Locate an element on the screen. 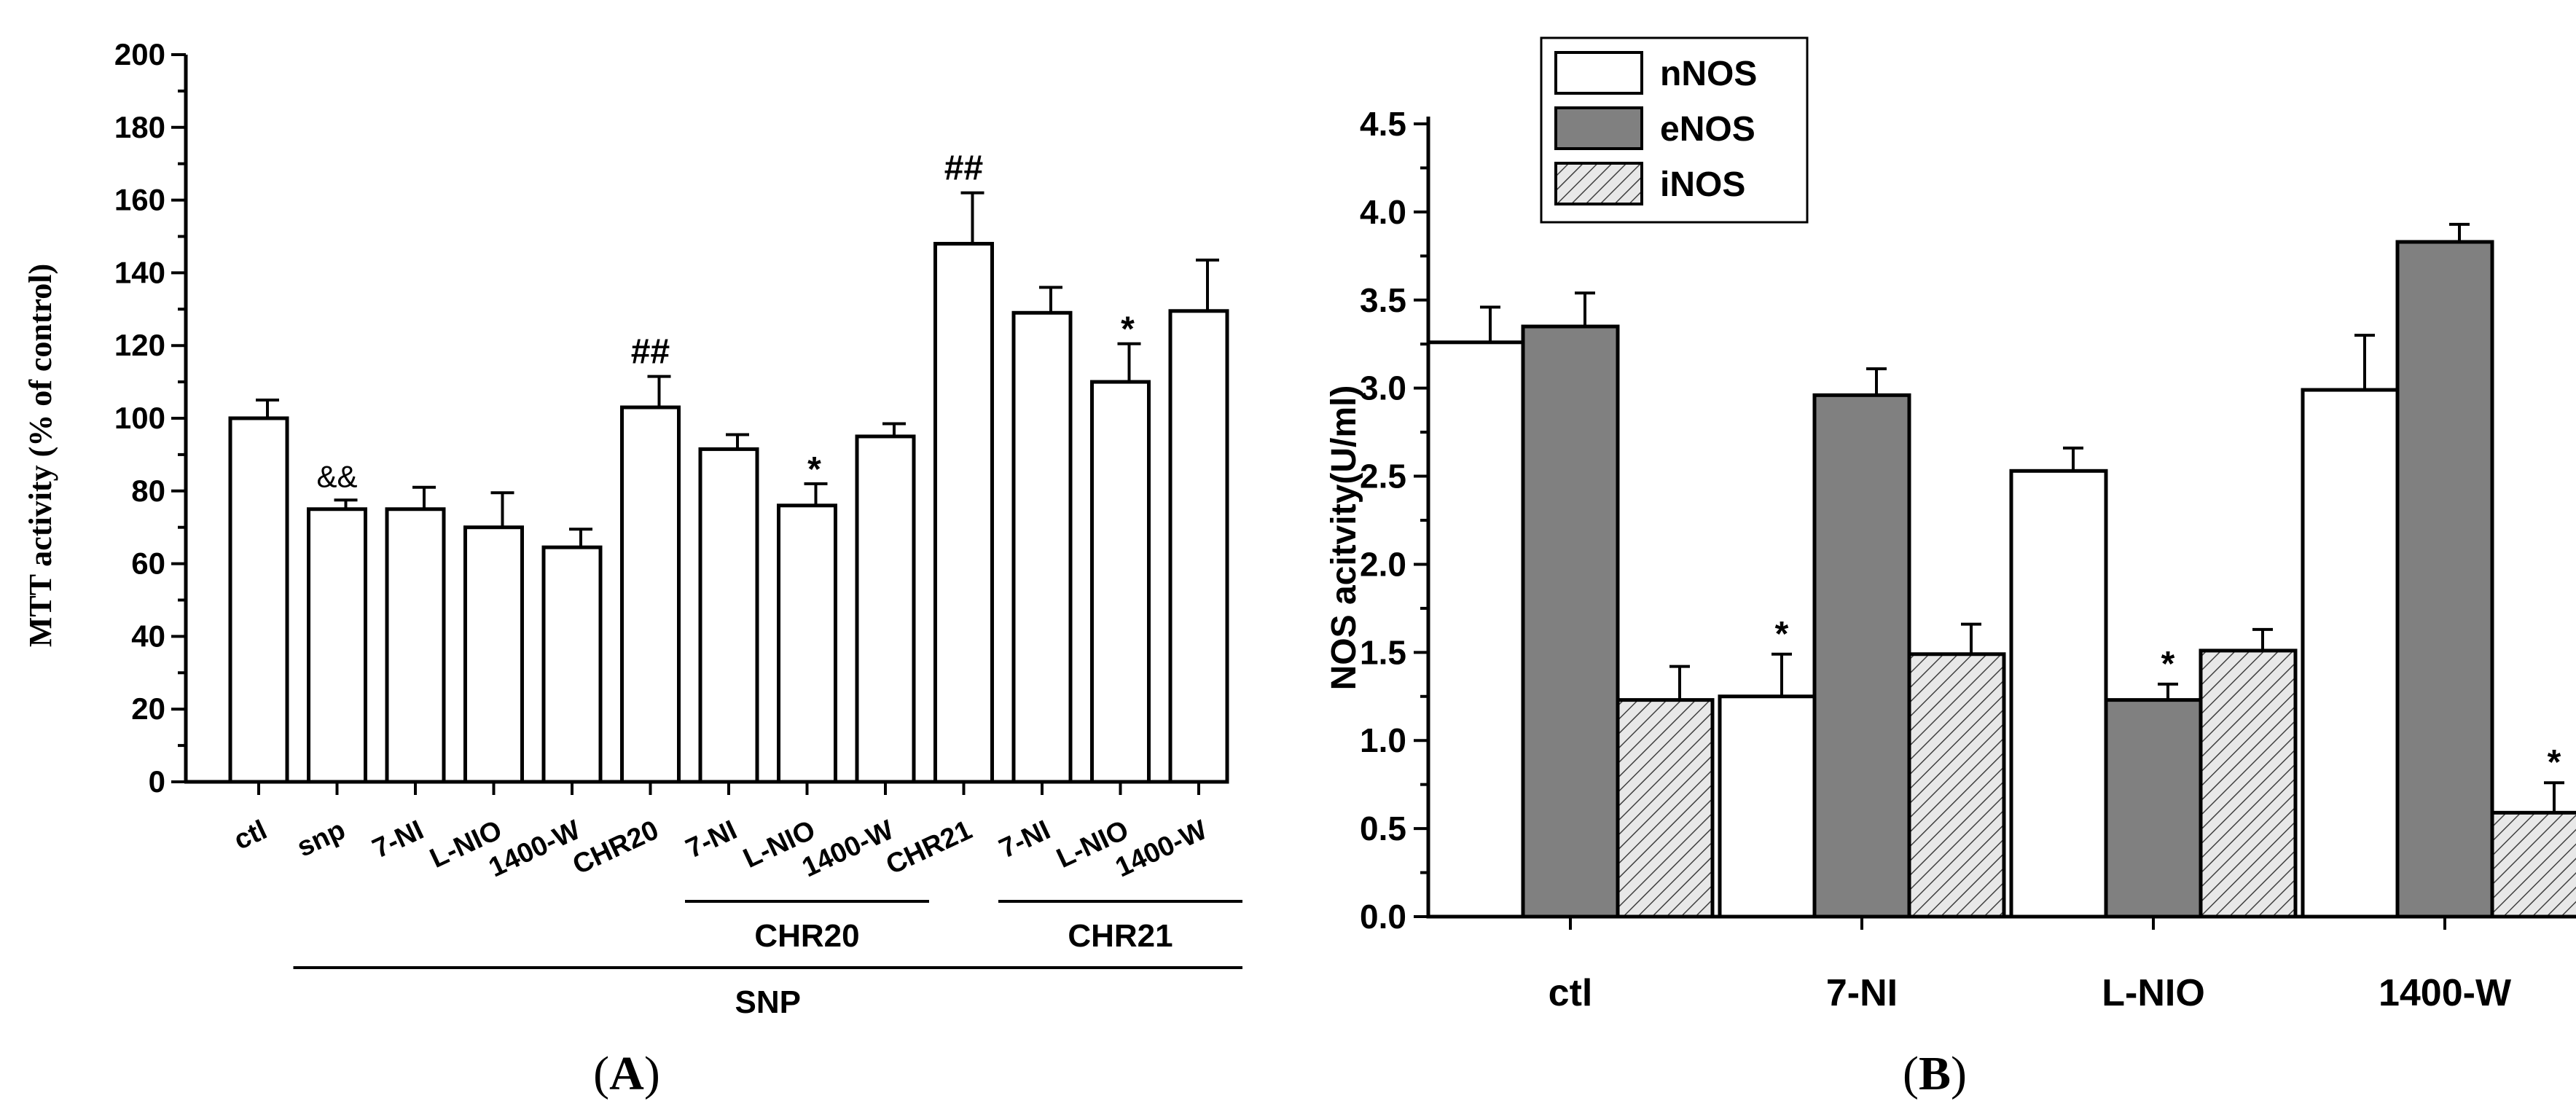 The height and width of the screenshot is (1109, 2576). panel-a-significance-mark: && is located at coordinates (336, 476).